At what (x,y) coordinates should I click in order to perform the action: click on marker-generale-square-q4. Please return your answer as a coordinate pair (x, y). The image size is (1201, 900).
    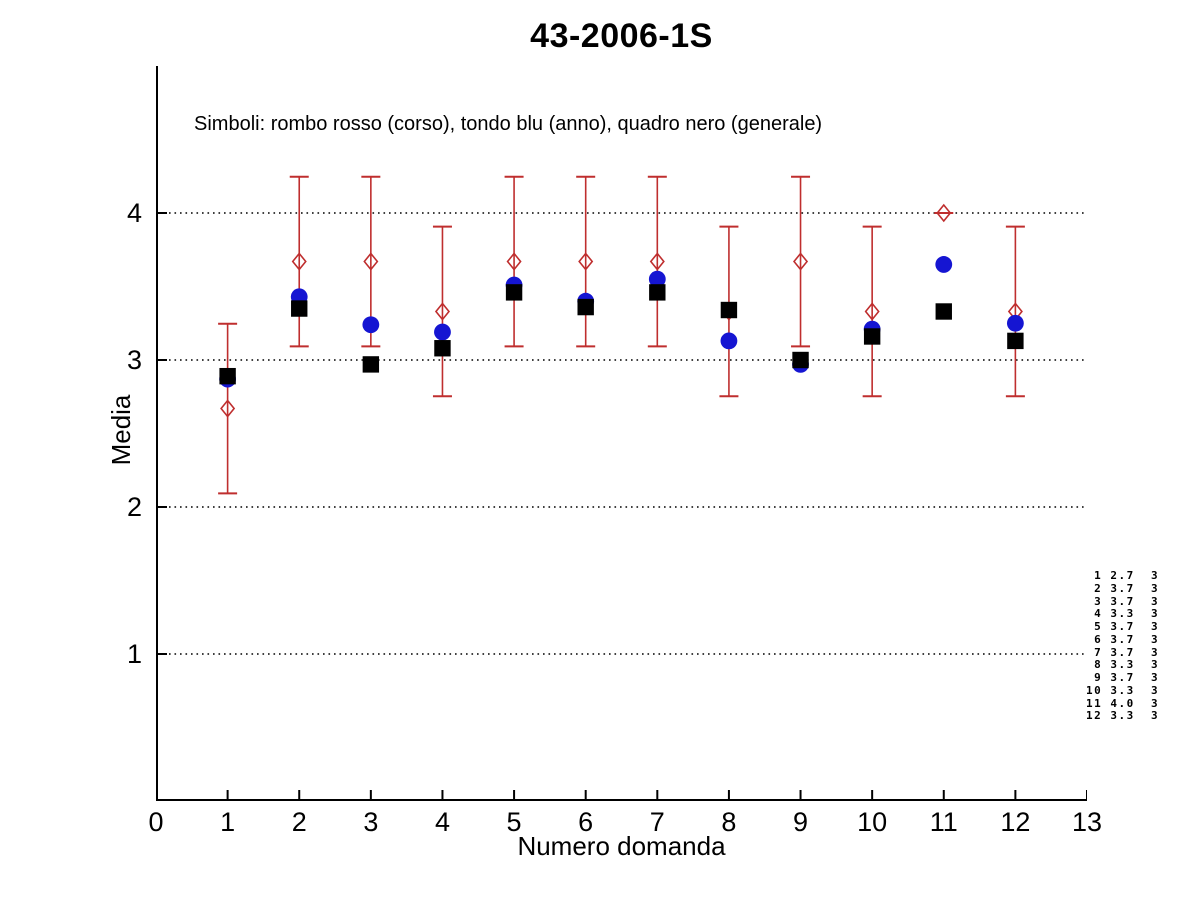
    Looking at the image, I should click on (442, 348).